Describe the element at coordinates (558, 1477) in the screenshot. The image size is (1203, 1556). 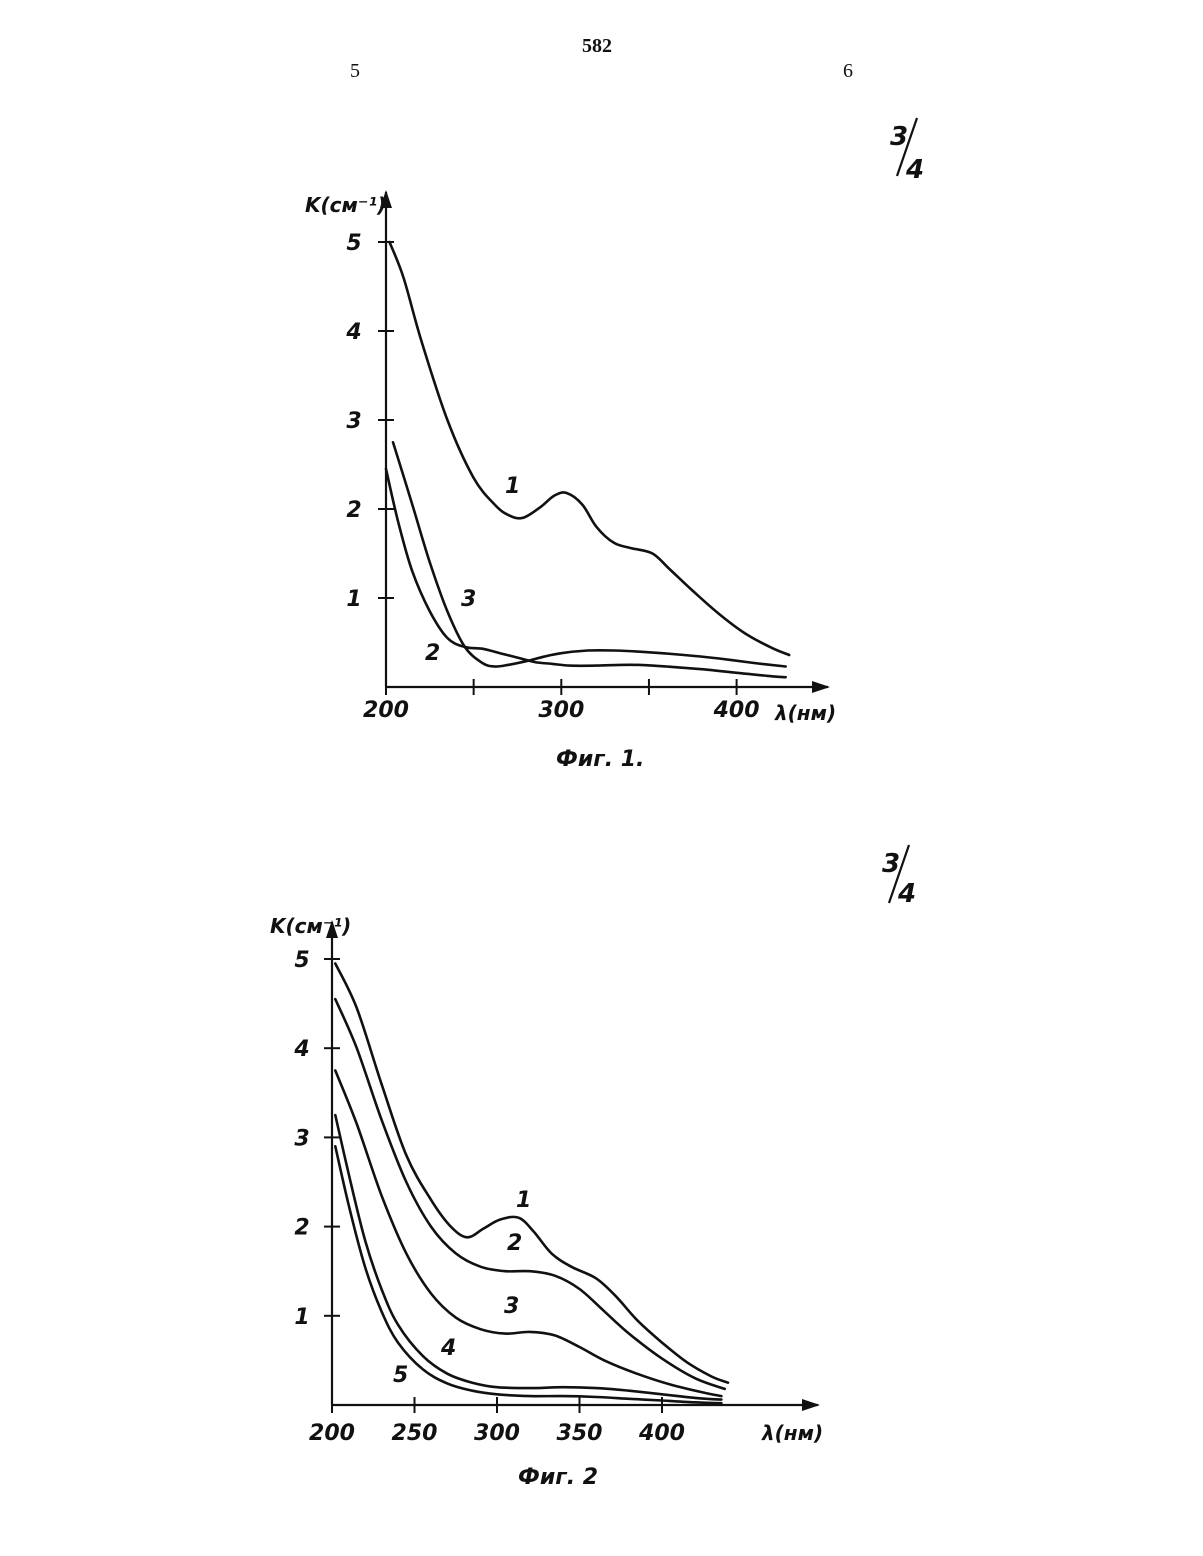
I see `figure-caption: Фиг. 2` at that location.